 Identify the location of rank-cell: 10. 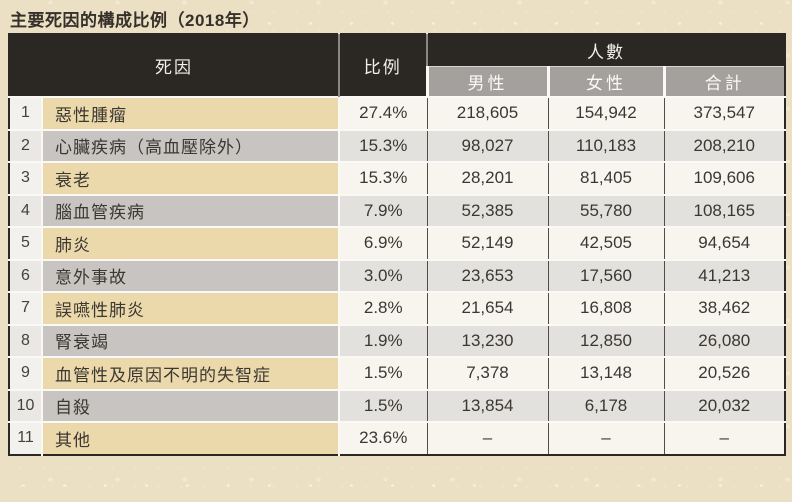
(25, 405).